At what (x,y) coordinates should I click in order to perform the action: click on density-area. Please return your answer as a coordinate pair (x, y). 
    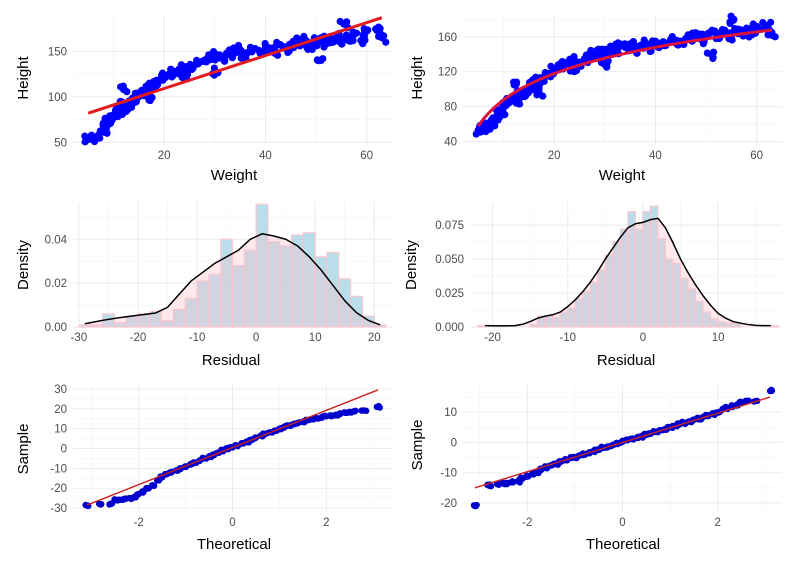
    Looking at the image, I should click on (628, 272).